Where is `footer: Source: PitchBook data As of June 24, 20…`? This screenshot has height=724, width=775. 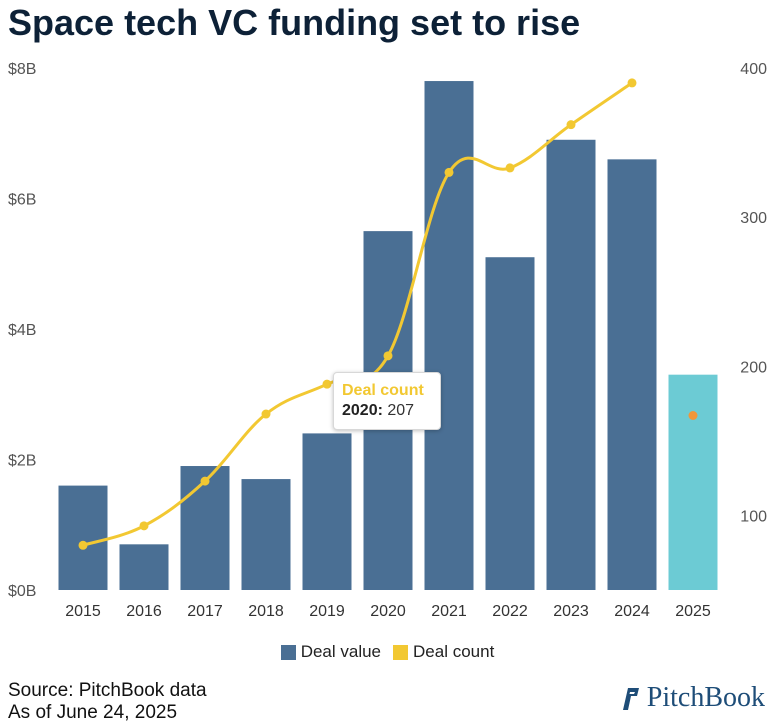
footer: Source: PitchBook data As of June 24, 20… is located at coordinates (107, 702).